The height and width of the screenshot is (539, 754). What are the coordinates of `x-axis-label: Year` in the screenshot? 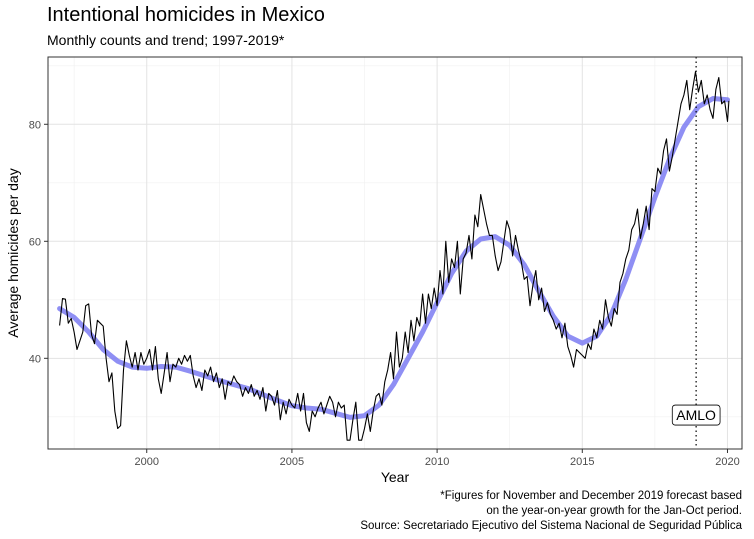 It's located at (395, 477).